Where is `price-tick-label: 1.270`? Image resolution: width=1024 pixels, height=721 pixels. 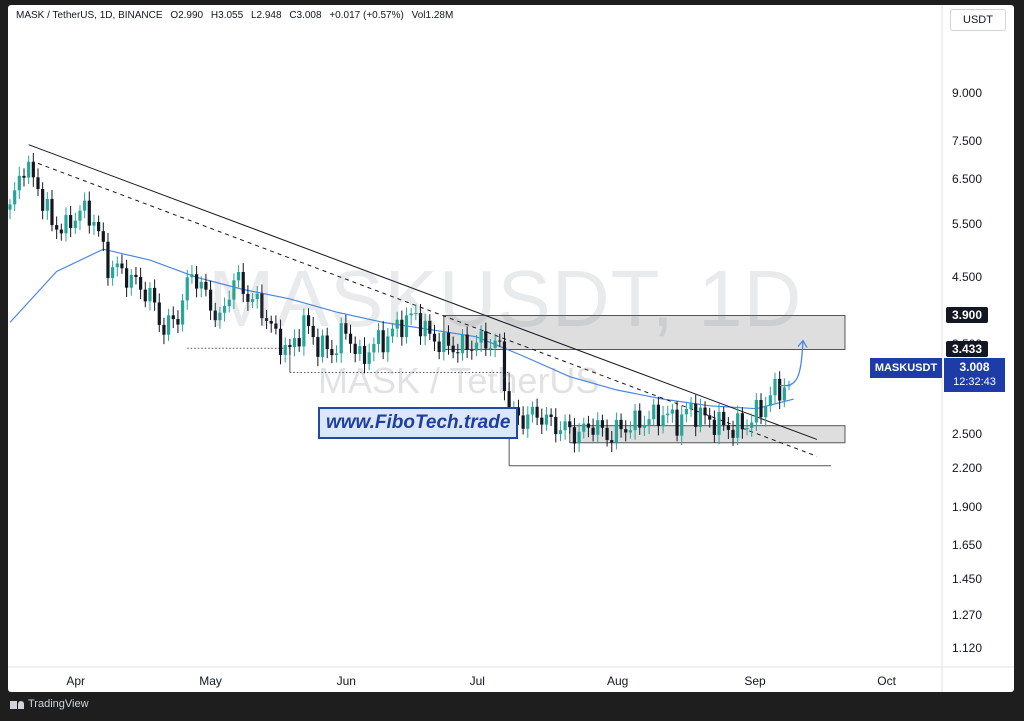 price-tick-label: 1.270 is located at coordinates (967, 614).